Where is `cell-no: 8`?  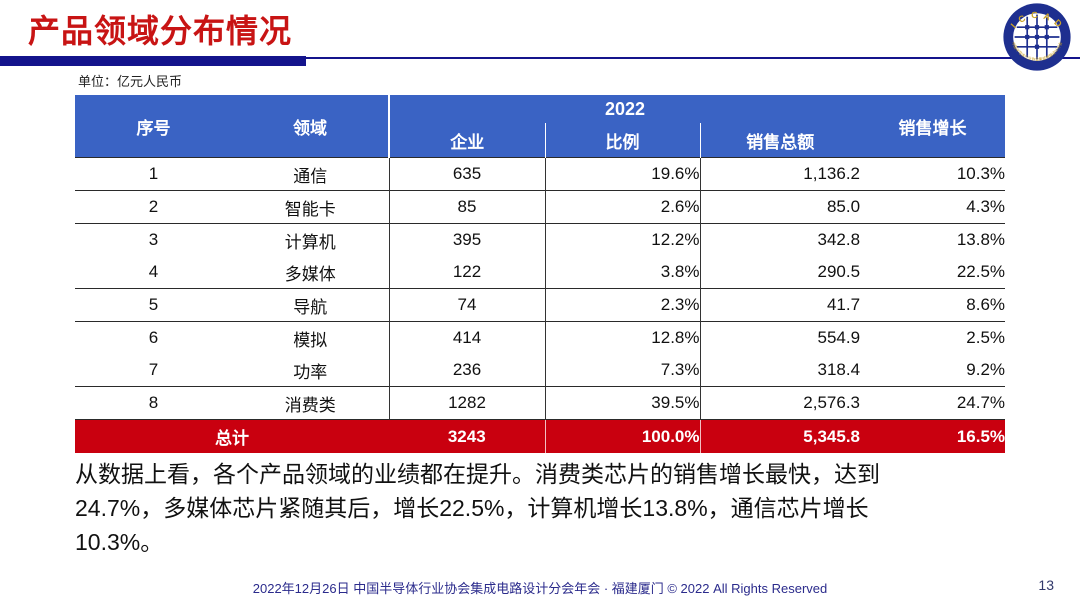
cell-no: 8 is located at coordinates (153, 403).